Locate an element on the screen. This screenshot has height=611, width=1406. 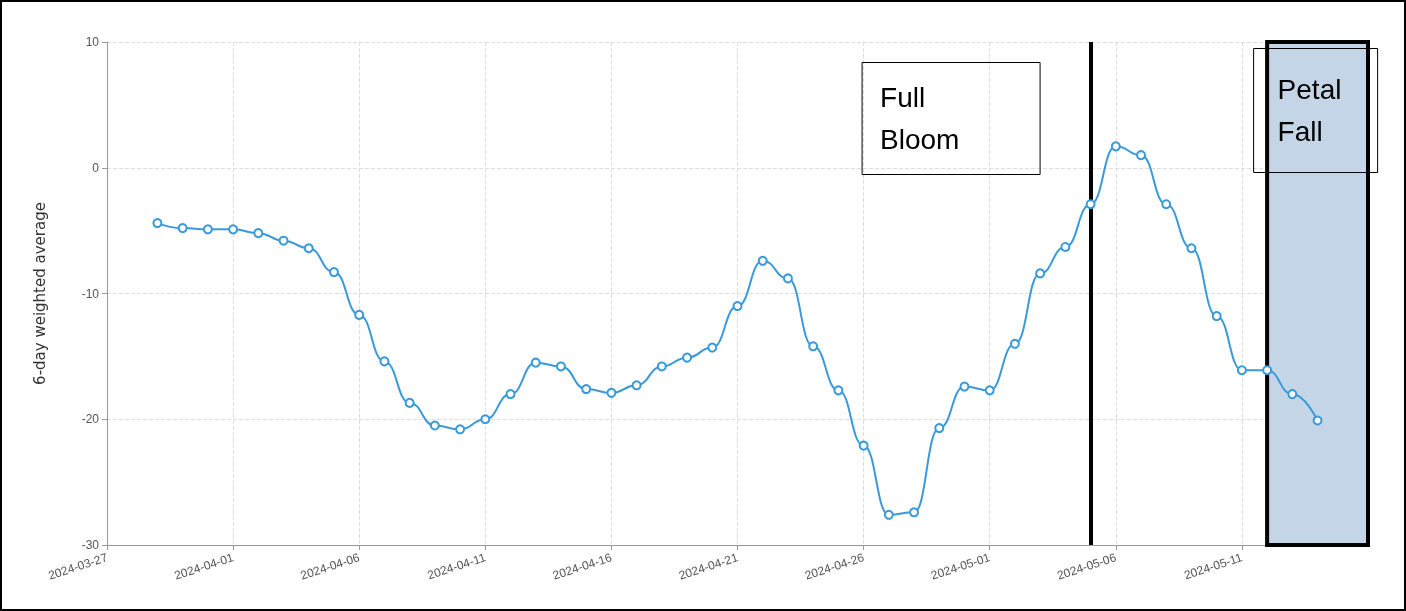
y-axis-title: 6-day weighted average is located at coordinates (39, 293).